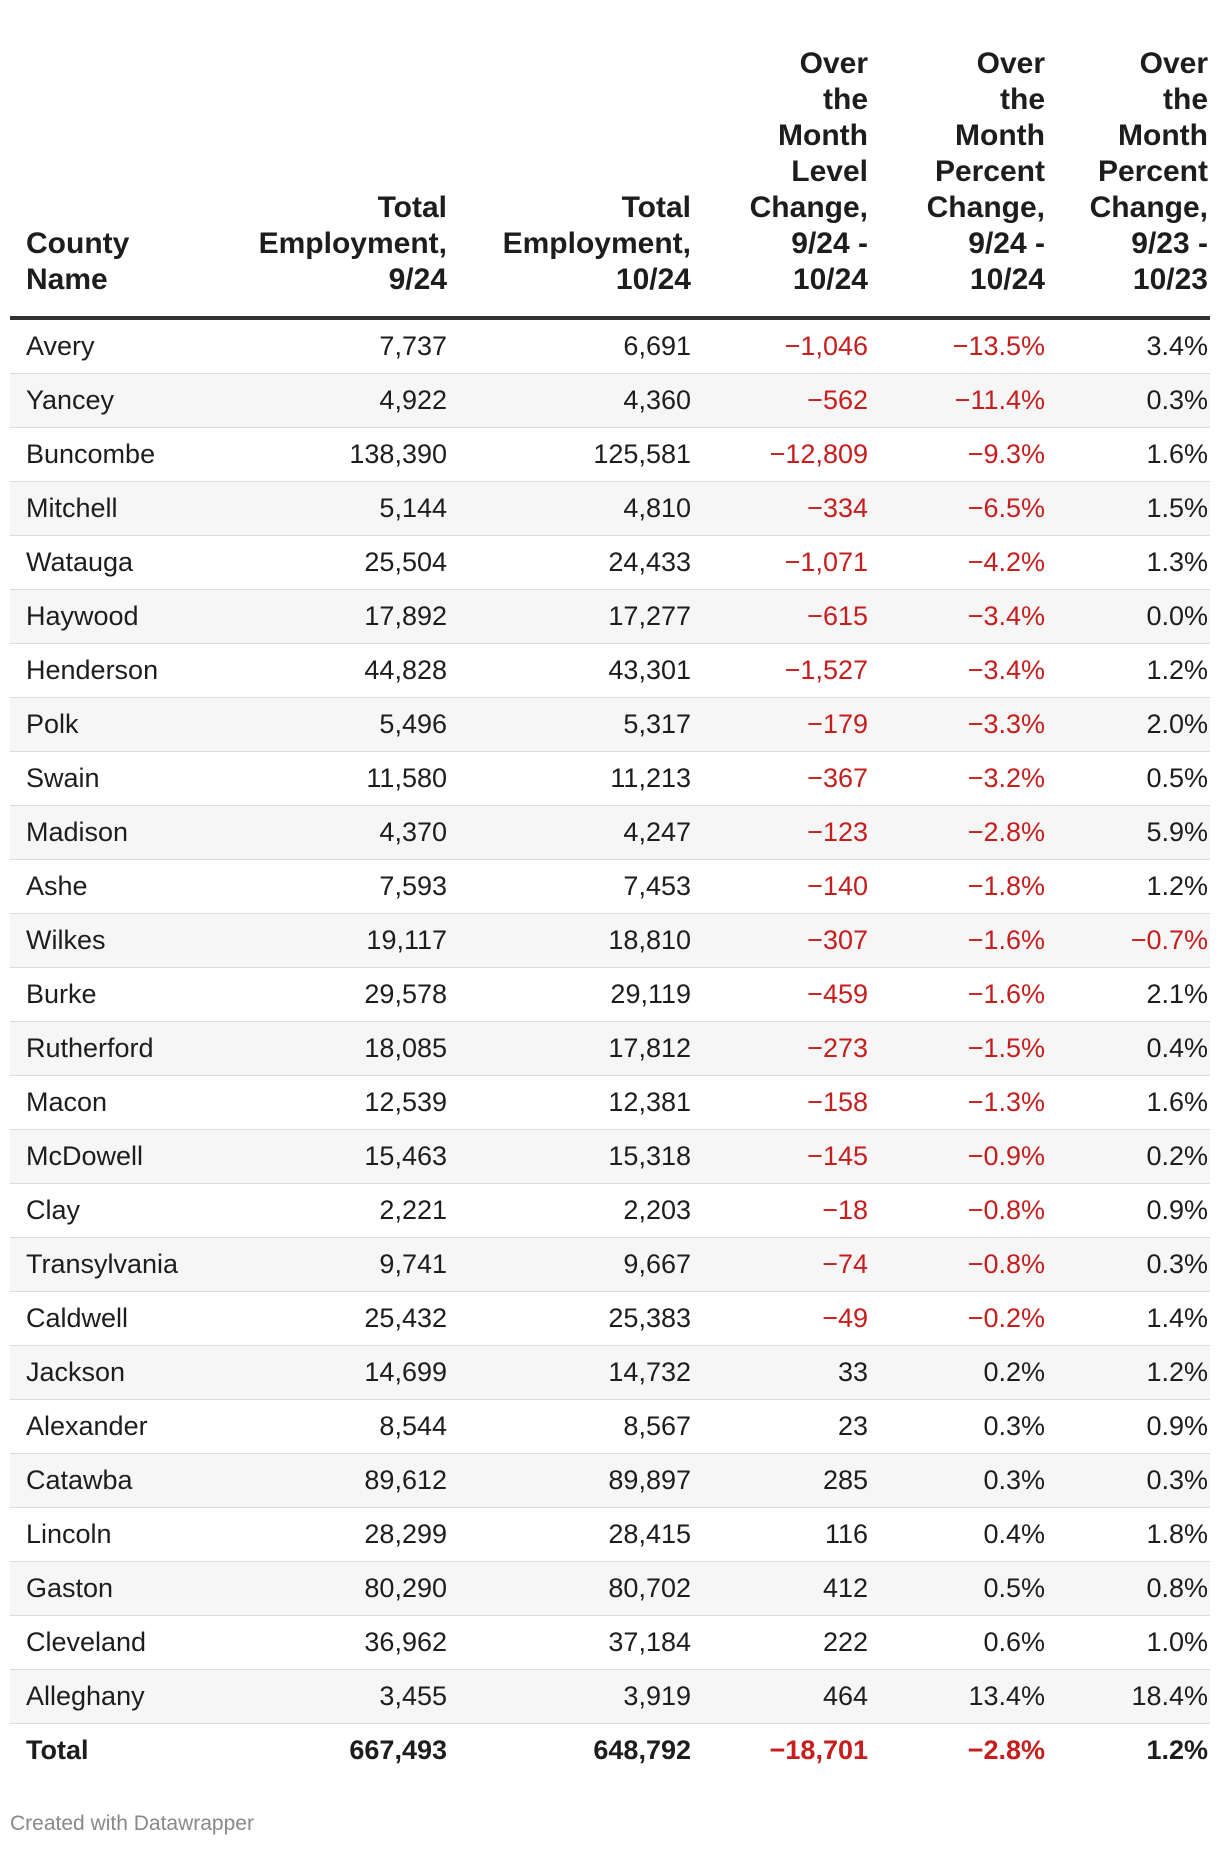 The width and height of the screenshot is (1220, 1850). Describe the element at coordinates (113, 724) in the screenshot. I see `cell-county-name: Polk` at that location.